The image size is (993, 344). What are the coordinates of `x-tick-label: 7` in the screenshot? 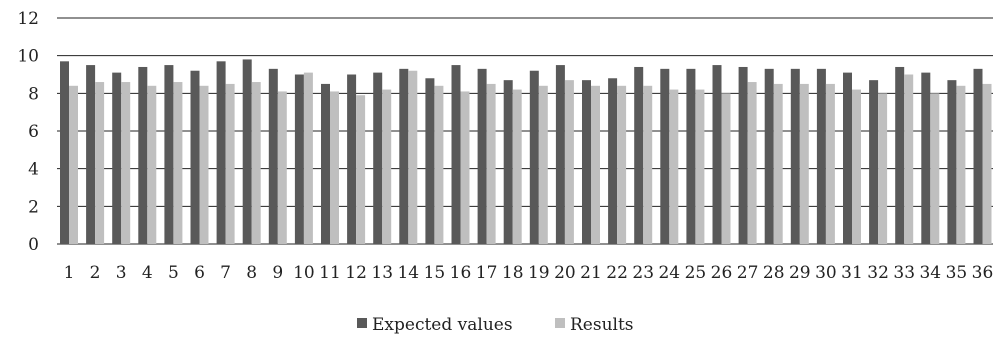 It's located at (225, 273).